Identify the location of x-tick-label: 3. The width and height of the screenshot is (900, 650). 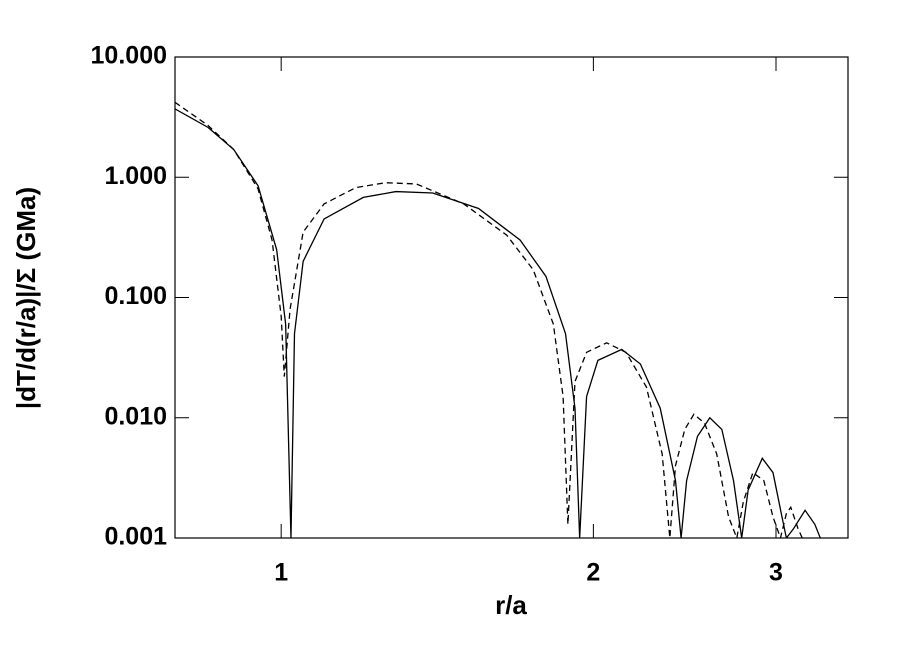
(776, 573).